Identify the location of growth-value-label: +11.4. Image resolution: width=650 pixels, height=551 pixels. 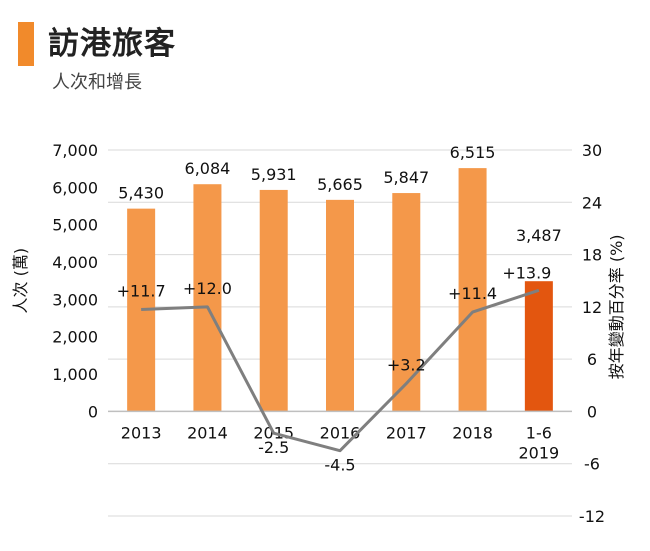
(472, 293).